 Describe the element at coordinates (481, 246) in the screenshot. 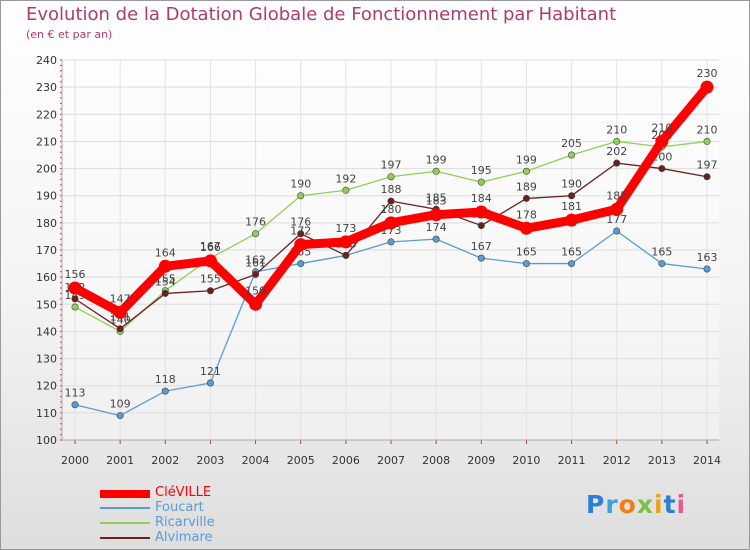

I see `data-label-foucart: 167` at that location.